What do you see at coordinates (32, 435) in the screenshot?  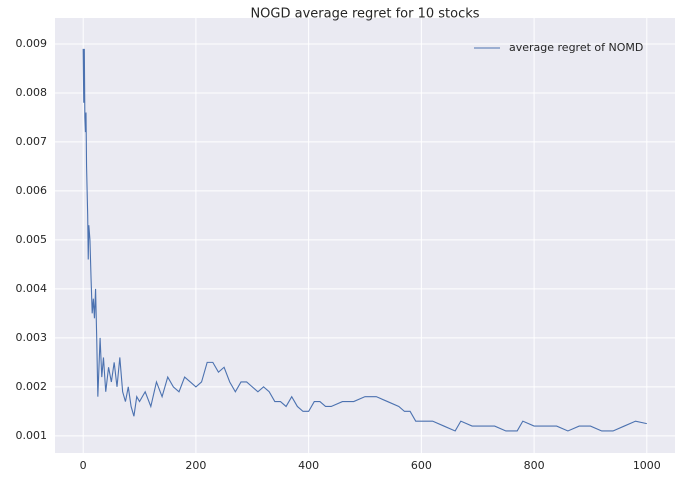 I see `y-tick-label: 0.001` at bounding box center [32, 435].